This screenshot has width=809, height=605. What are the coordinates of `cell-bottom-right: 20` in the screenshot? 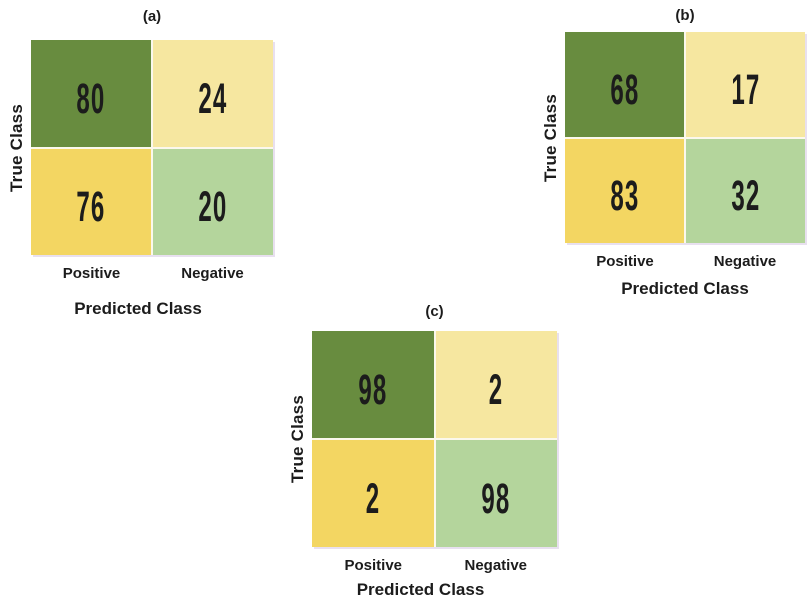 It's located at (213, 201).